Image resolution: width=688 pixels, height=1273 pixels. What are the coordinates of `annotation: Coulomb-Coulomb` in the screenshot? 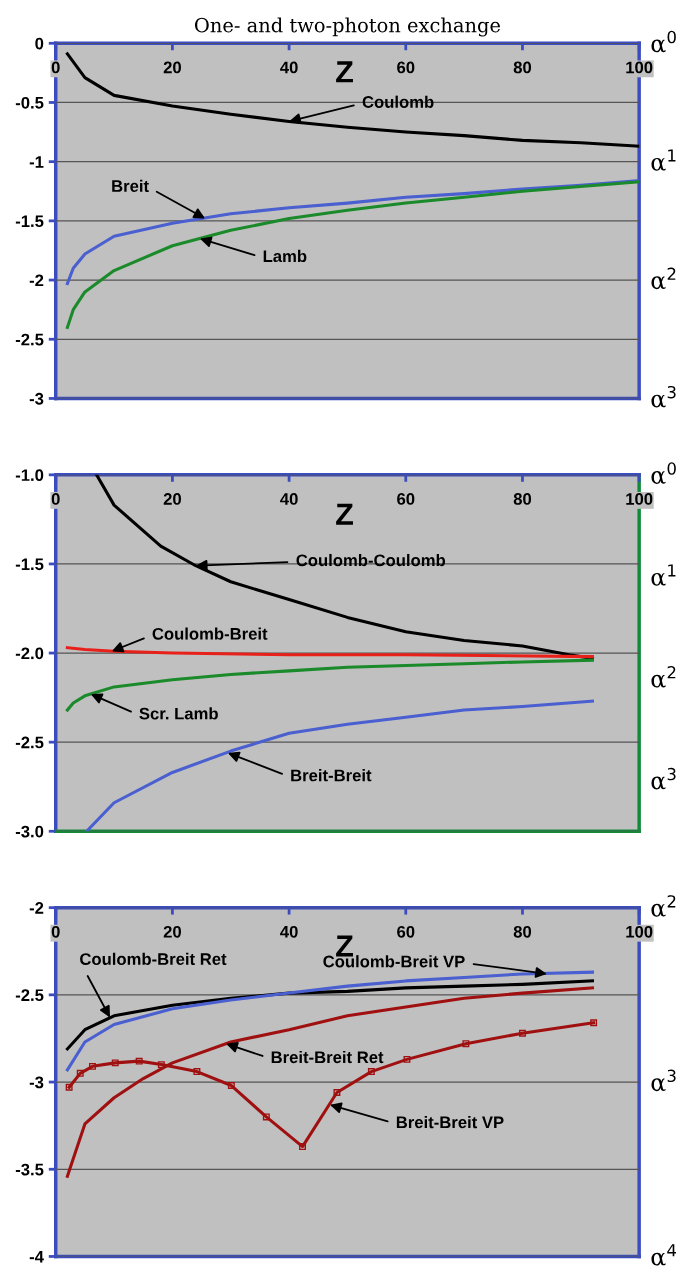 It's located at (371, 560).